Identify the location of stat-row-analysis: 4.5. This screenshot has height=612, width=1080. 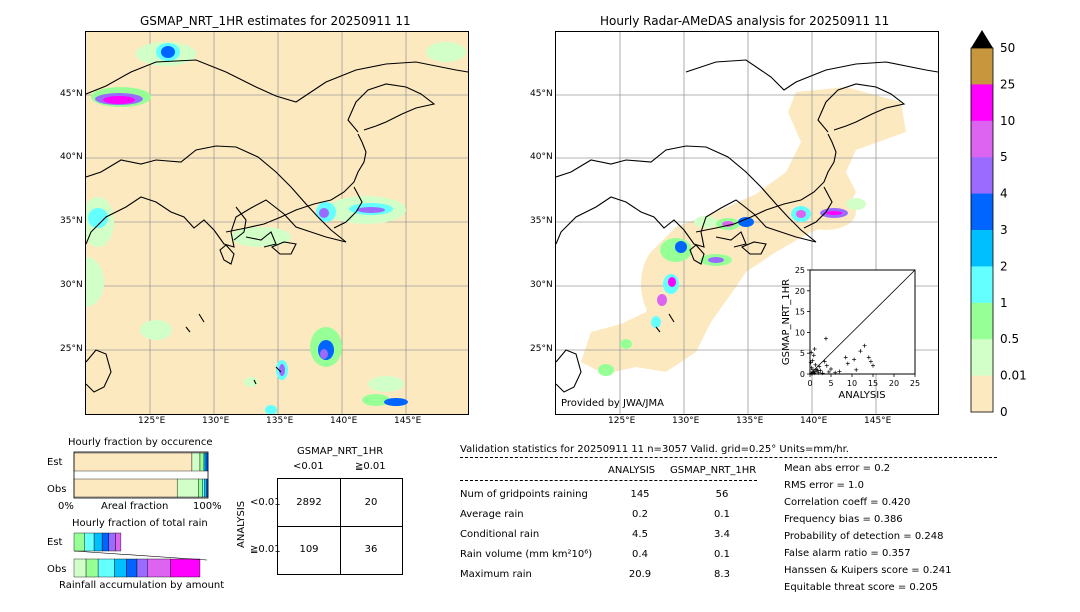
(640, 534).